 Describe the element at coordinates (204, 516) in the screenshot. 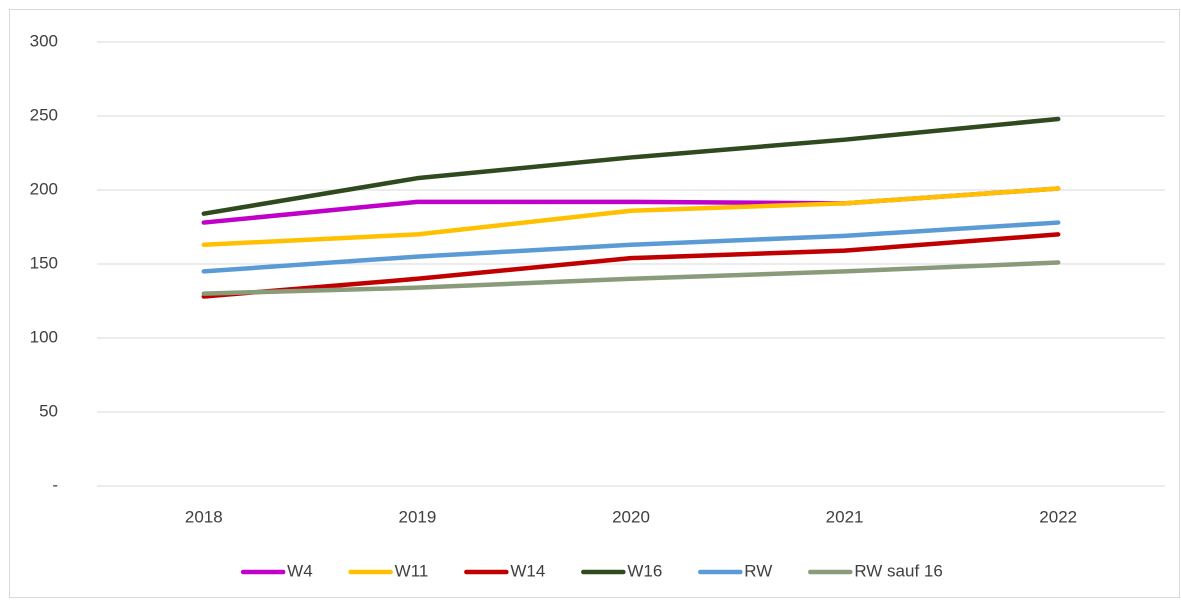

I see `x-tick-label: 2018` at that location.